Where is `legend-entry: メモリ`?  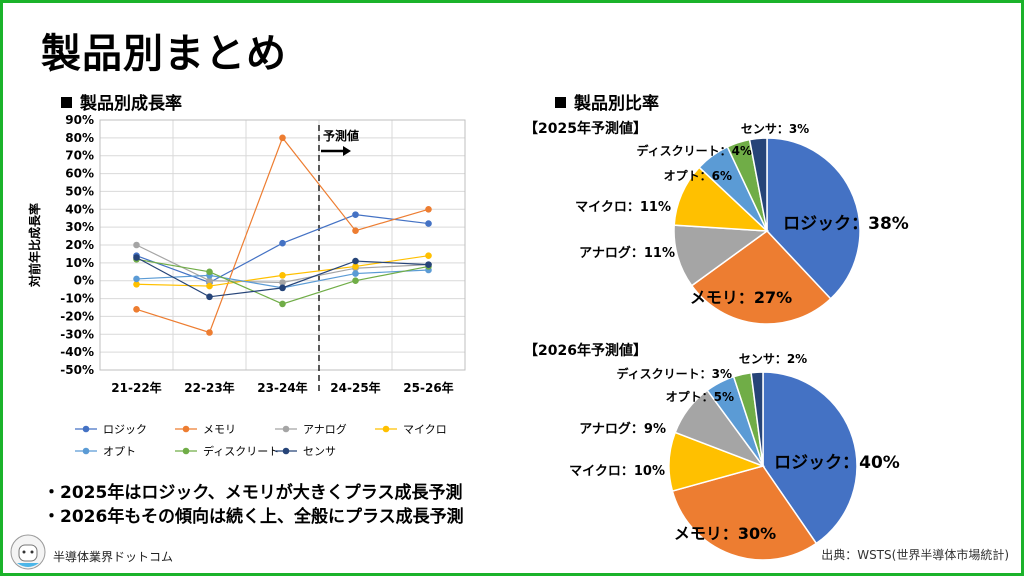 legend-entry: メモリ is located at coordinates (219, 429).